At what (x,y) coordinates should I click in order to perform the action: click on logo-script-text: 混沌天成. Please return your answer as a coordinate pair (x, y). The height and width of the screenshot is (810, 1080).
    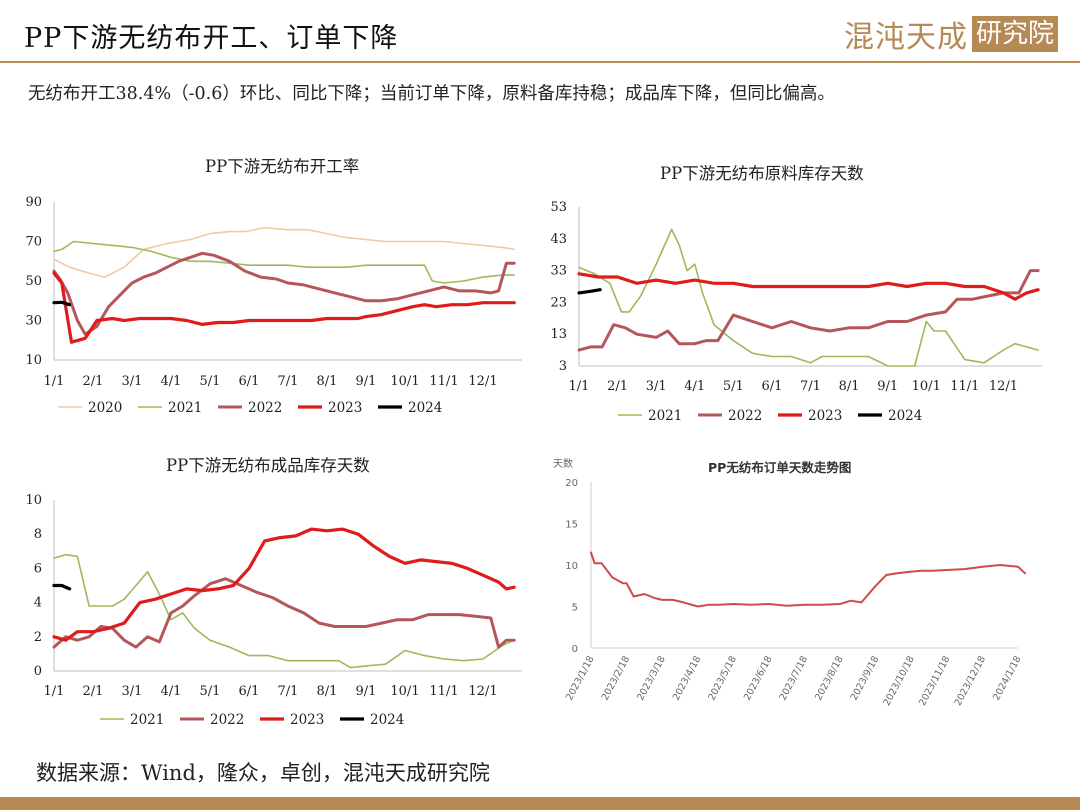
    Looking at the image, I should click on (905, 37).